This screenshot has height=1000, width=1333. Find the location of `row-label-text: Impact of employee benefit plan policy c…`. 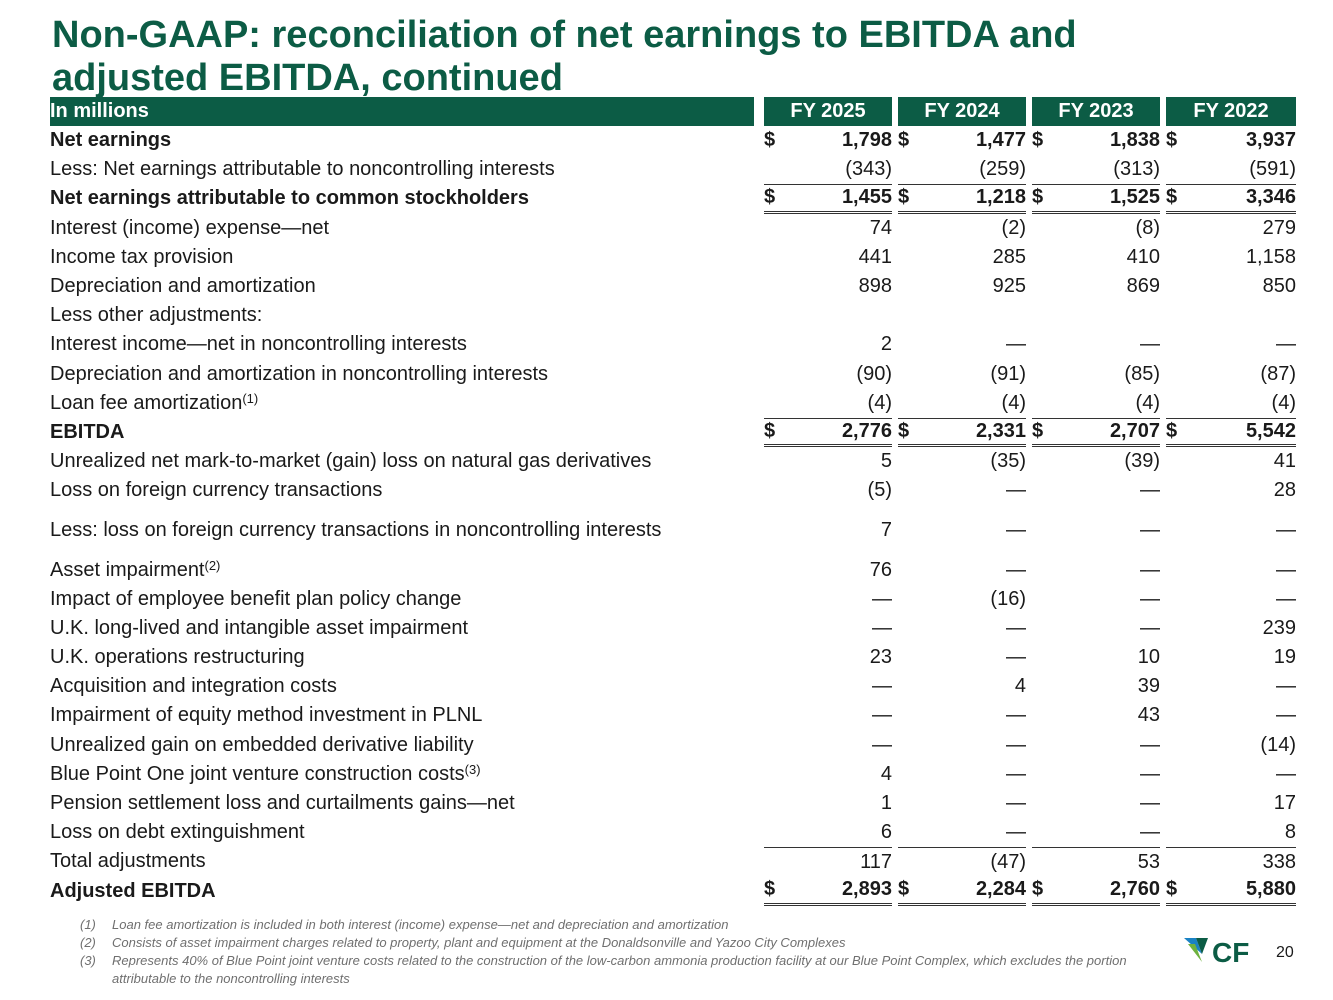

row-label-text: Impact of employee benefit plan policy c… is located at coordinates (256, 598).